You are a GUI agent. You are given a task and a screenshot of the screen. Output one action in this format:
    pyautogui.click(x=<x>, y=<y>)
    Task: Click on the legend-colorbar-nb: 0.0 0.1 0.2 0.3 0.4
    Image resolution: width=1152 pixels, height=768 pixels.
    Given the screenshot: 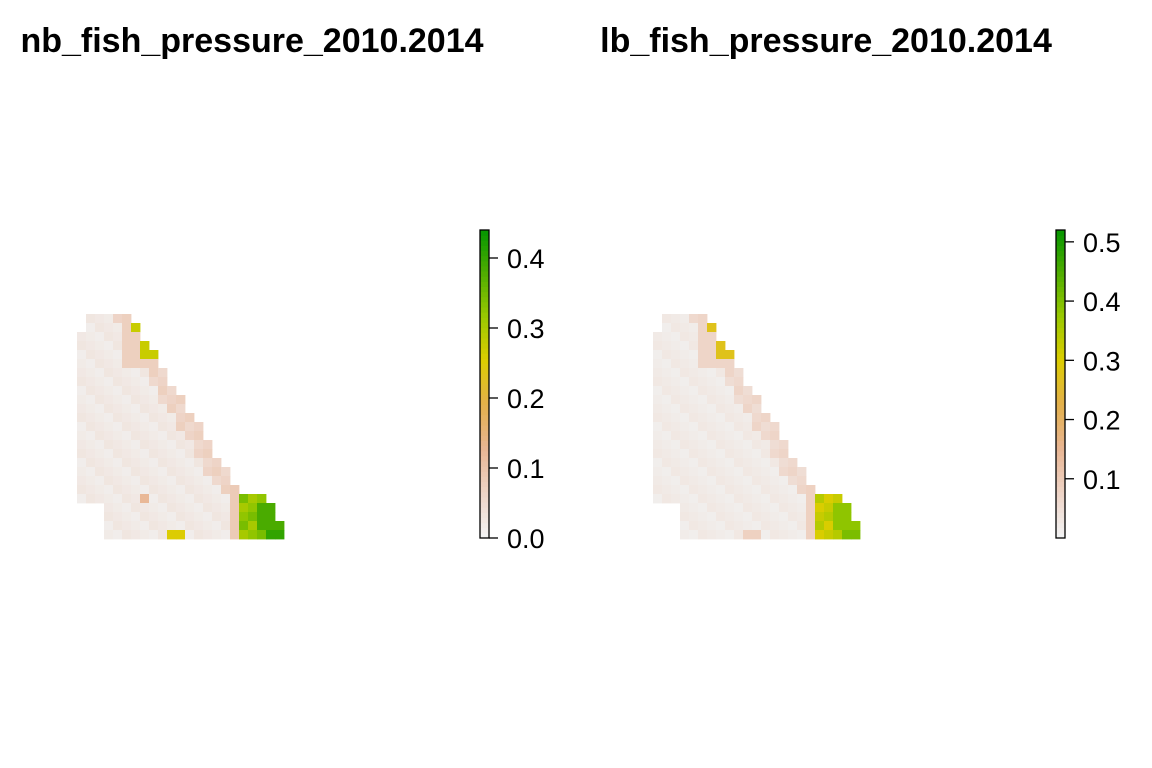 What is the action you would take?
    pyautogui.click(x=512, y=391)
    